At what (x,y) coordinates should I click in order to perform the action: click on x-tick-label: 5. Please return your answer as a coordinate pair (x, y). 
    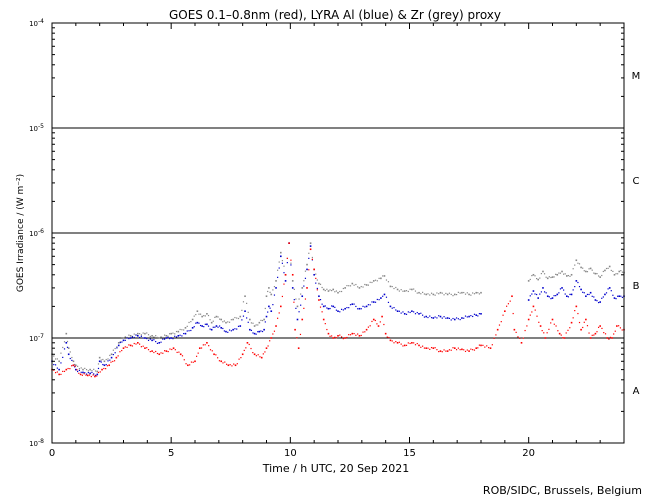
    Looking at the image, I should click on (171, 453).